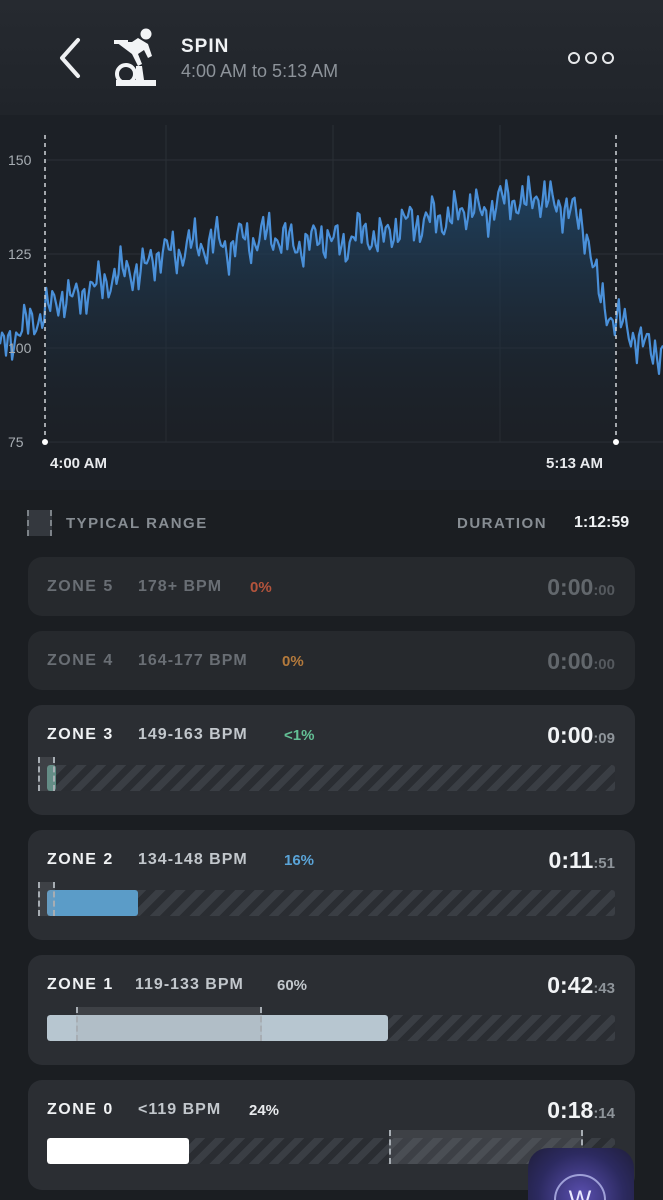 The height and width of the screenshot is (1200, 663). I want to click on zone-name: ZONE 4, so click(80, 660).